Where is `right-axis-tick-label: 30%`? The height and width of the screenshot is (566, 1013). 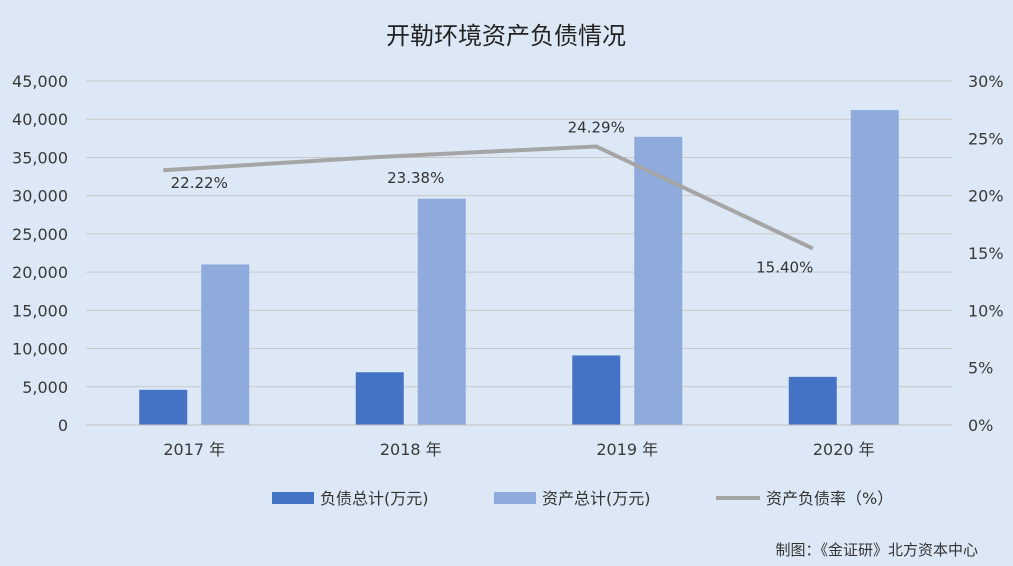
right-axis-tick-label: 30% is located at coordinates (986, 81).